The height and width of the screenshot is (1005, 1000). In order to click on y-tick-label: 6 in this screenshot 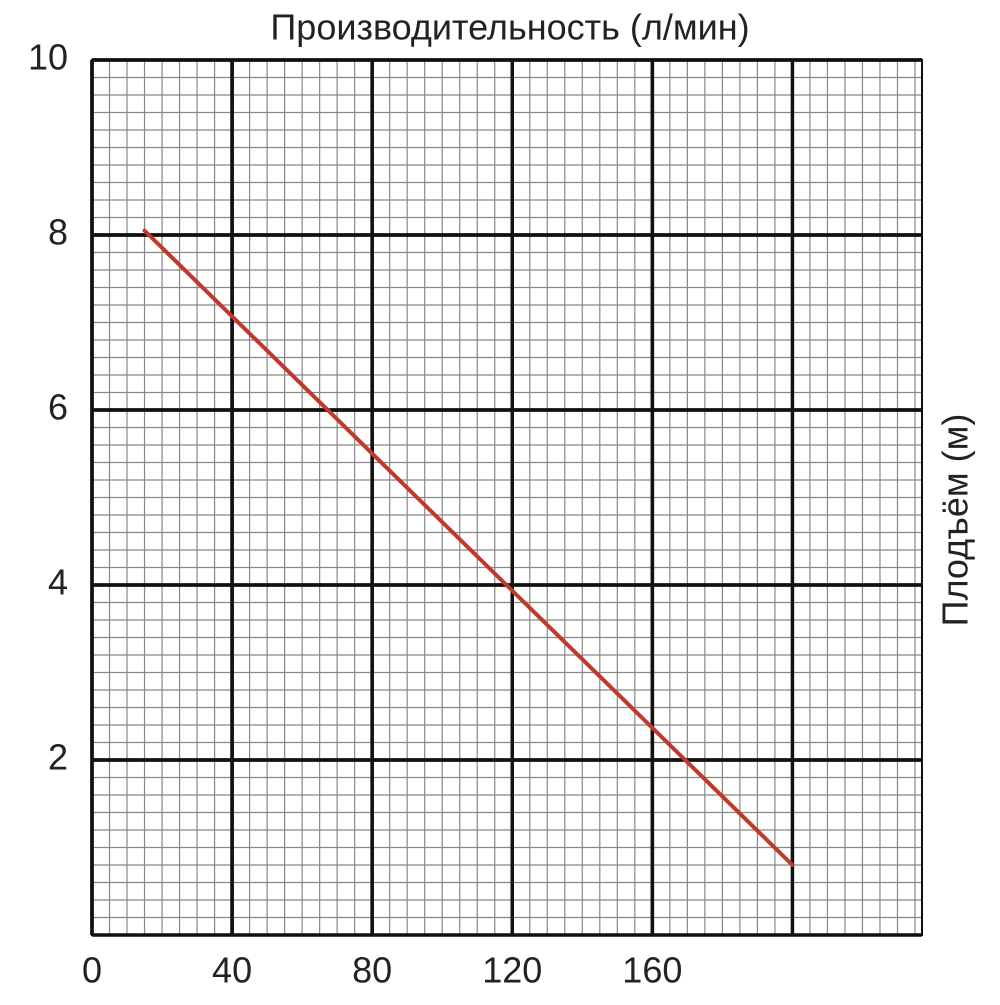, I will do `click(58, 407)`.